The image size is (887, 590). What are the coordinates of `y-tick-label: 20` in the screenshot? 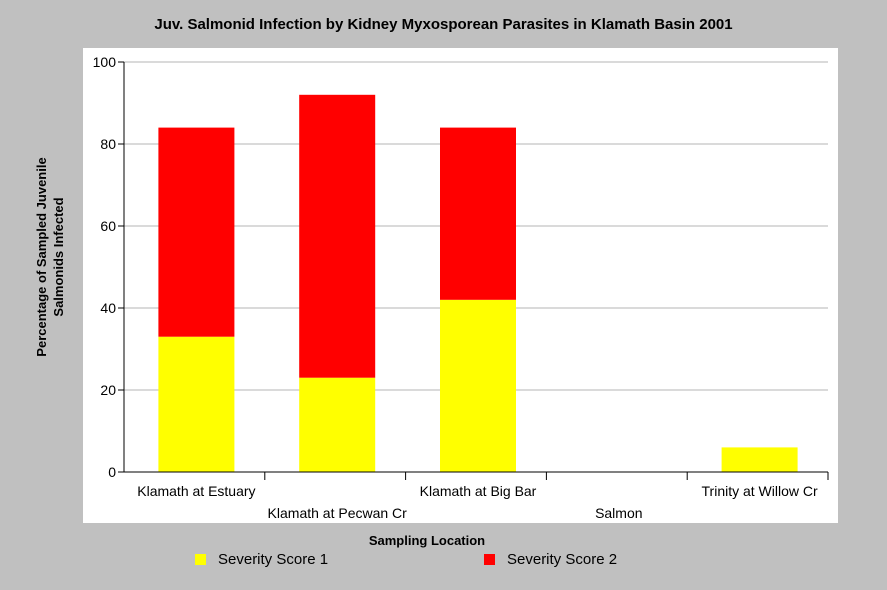 It's located at (108, 390).